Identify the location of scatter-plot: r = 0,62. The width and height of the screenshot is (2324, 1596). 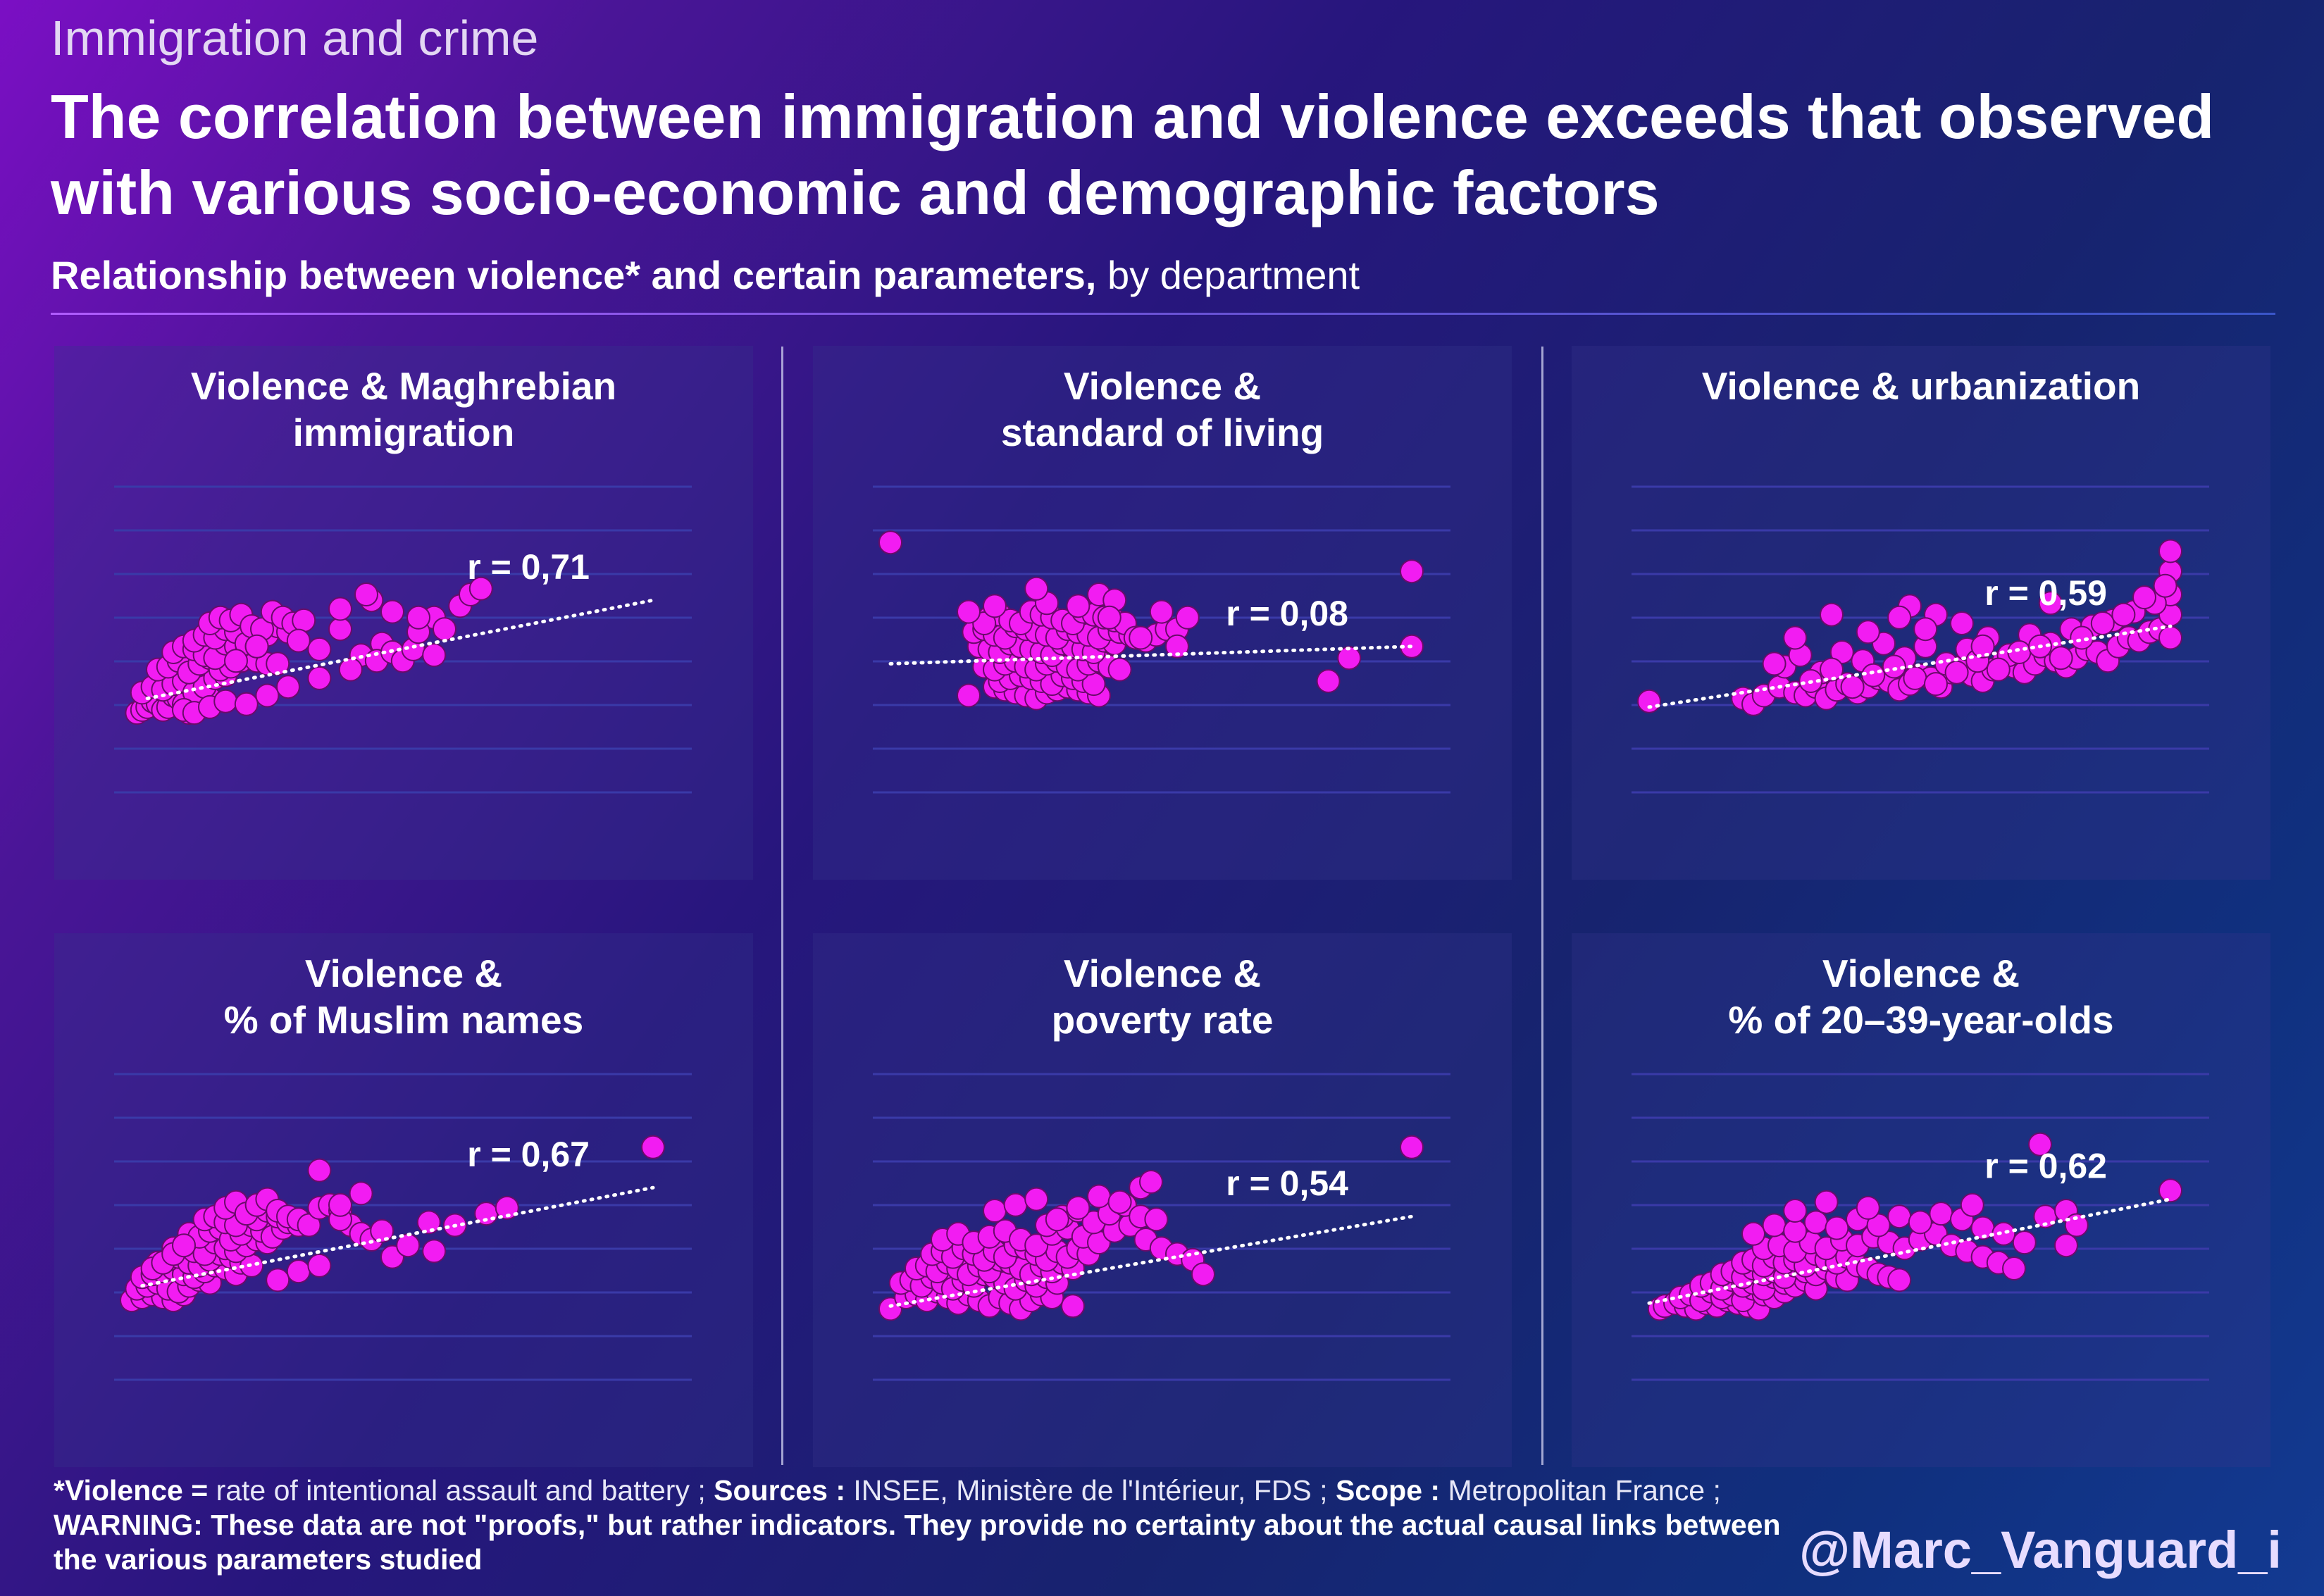
(1920, 1227).